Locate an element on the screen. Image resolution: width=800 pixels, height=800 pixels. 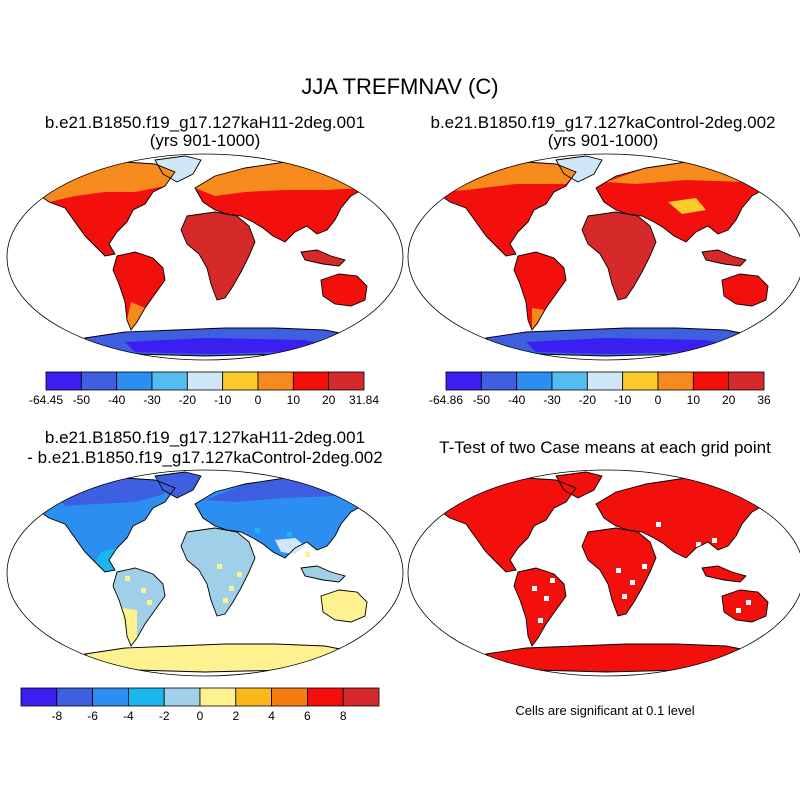
panel-case1-title: b.e21.B1850.f19_g17.127kaH11-2deg.001 is located at coordinates (205, 122).